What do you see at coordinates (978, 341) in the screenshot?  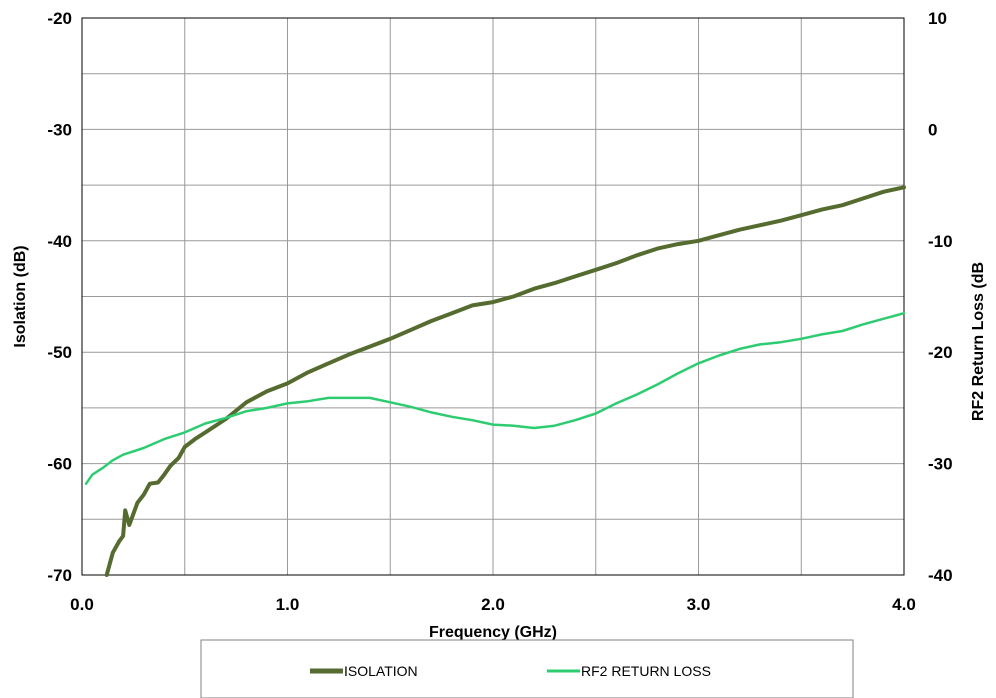 I see `y-right-axis-title: RF2 Return Loss (dB` at bounding box center [978, 341].